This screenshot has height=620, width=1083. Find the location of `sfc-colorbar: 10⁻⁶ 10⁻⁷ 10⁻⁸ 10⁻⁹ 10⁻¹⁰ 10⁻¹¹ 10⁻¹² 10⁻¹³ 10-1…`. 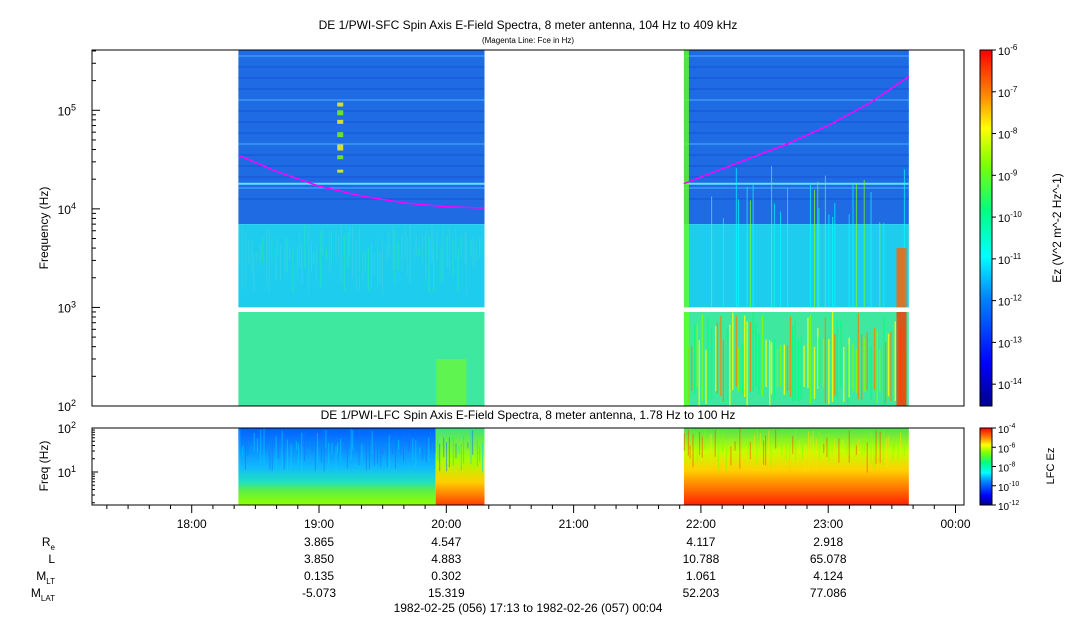

sfc-colorbar: 10⁻⁶ 10⁻⁷ 10⁻⁸ 10⁻⁹ 10⁻¹⁰ 10⁻¹¹ 10⁻¹² 10⁻¹³ 10-1… is located at coordinates (1000, 225).